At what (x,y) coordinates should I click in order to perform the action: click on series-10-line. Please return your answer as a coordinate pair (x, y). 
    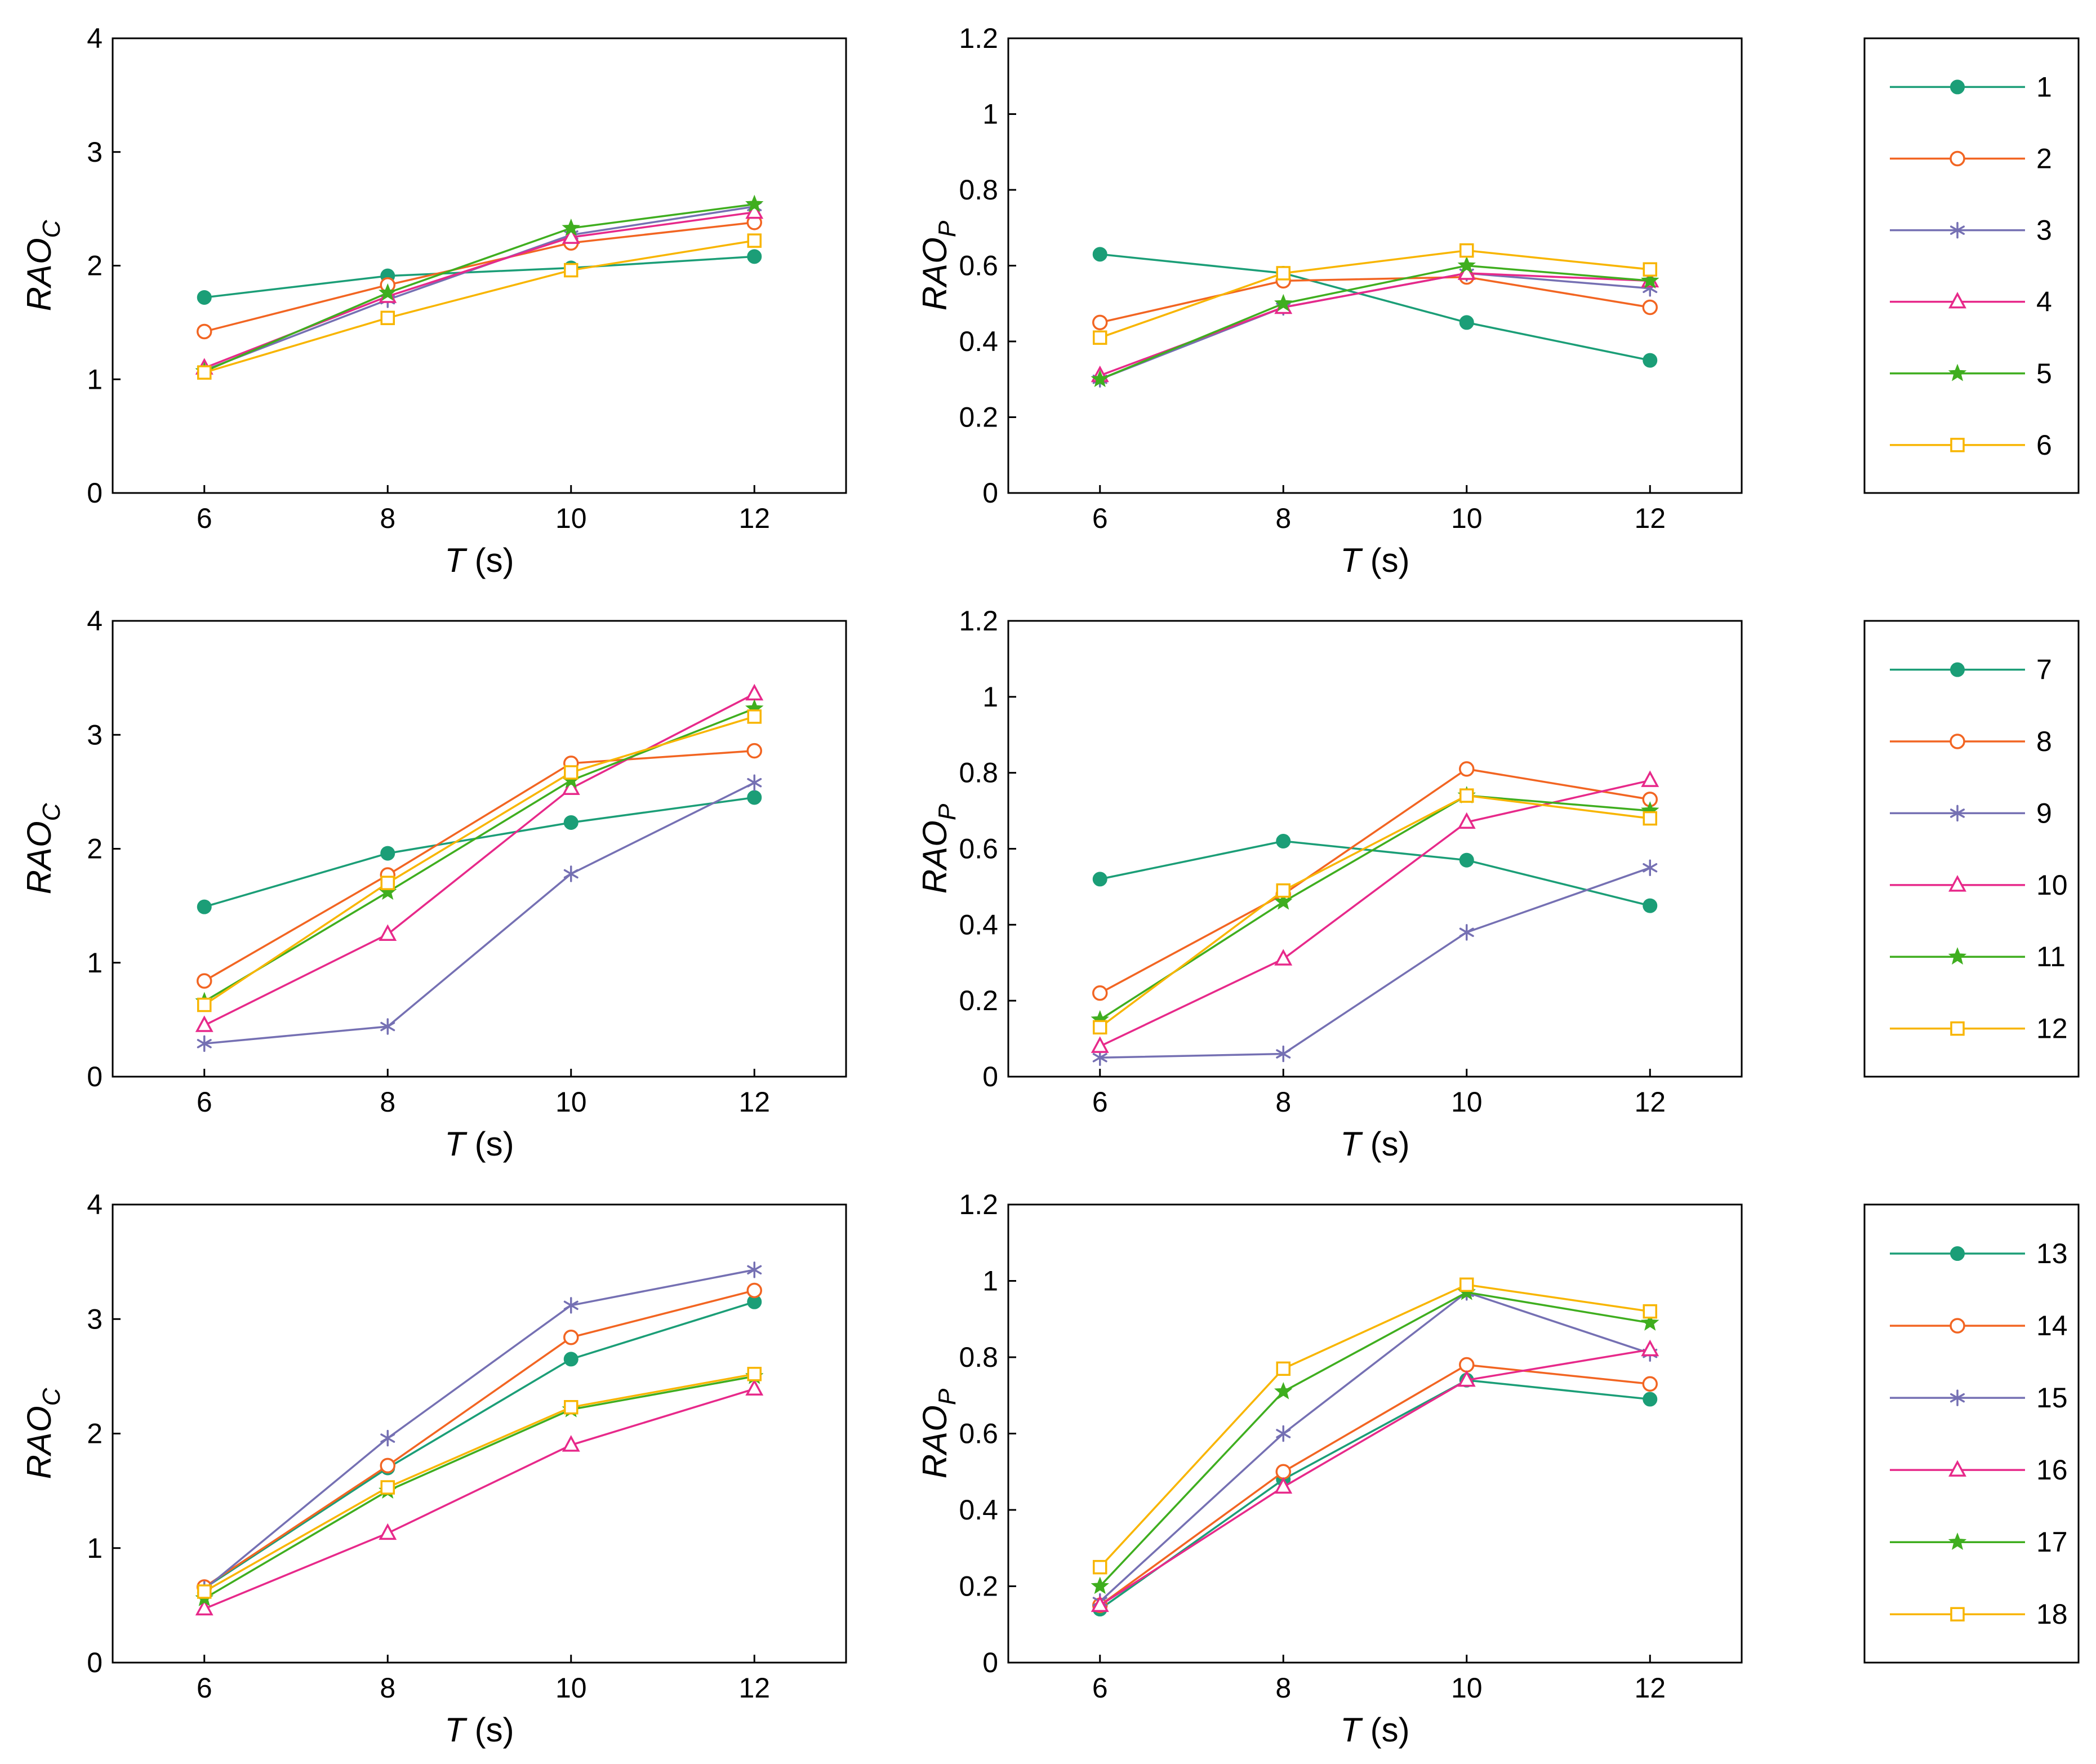
    Looking at the image, I should click on (1375, 913).